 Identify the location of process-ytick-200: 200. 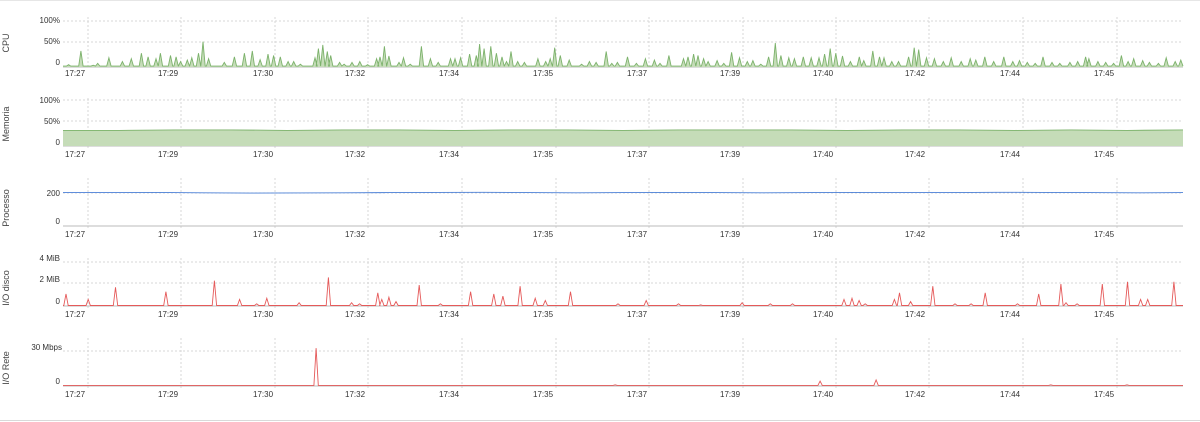
(53, 193).